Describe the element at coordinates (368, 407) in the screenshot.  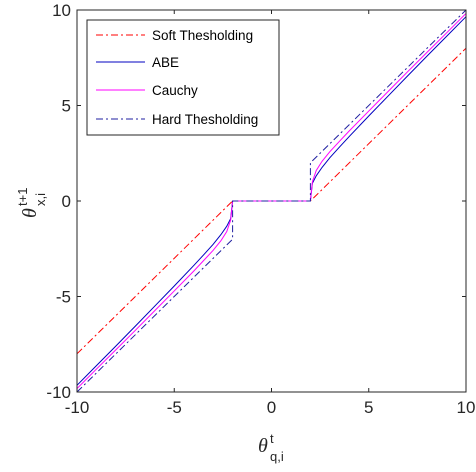
I see `x-tick-label: 5` at that location.